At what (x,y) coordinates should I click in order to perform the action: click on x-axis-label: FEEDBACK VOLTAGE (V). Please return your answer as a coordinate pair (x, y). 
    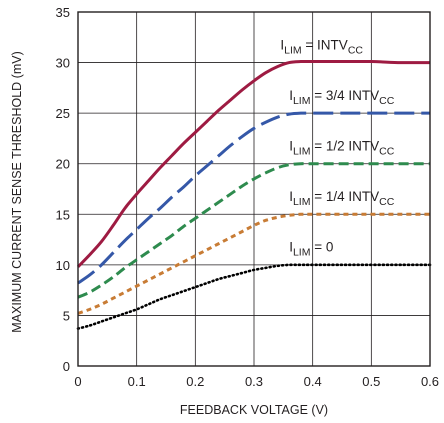
    Looking at the image, I should click on (254, 410).